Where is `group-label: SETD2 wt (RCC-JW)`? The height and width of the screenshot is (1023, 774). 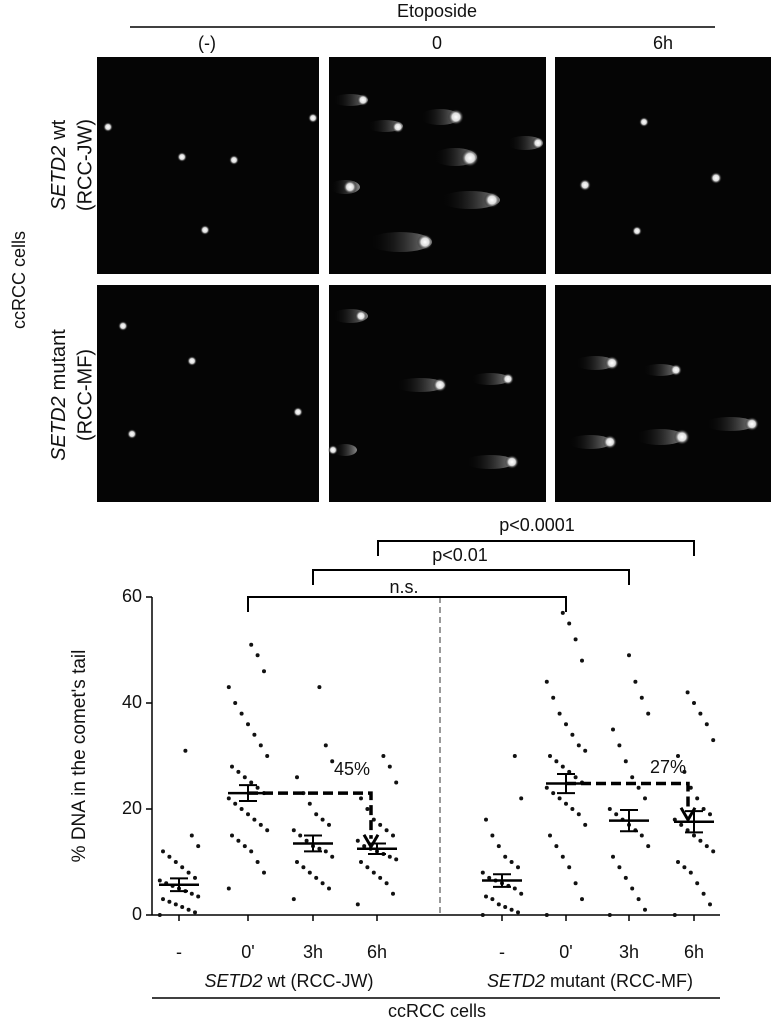 group-label: SETD2 wt (RCC-JW) is located at coordinates (288, 981).